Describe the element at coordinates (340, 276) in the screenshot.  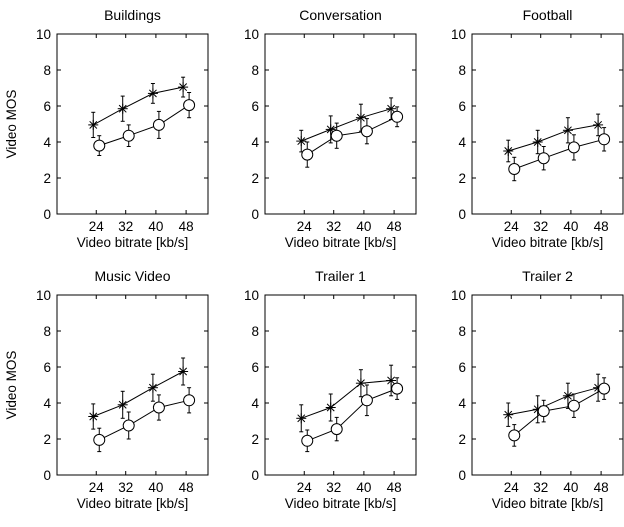
I see `chart-title: Trailer 1` at that location.